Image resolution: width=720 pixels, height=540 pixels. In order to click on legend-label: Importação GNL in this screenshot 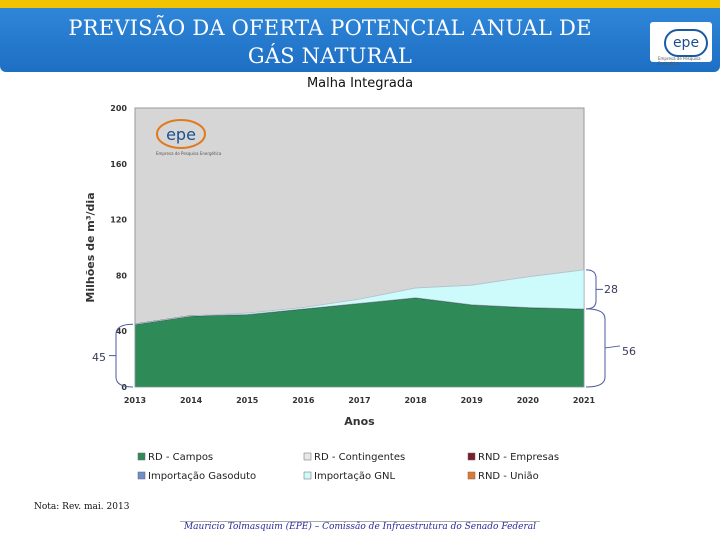, I will do `click(354, 476)`.